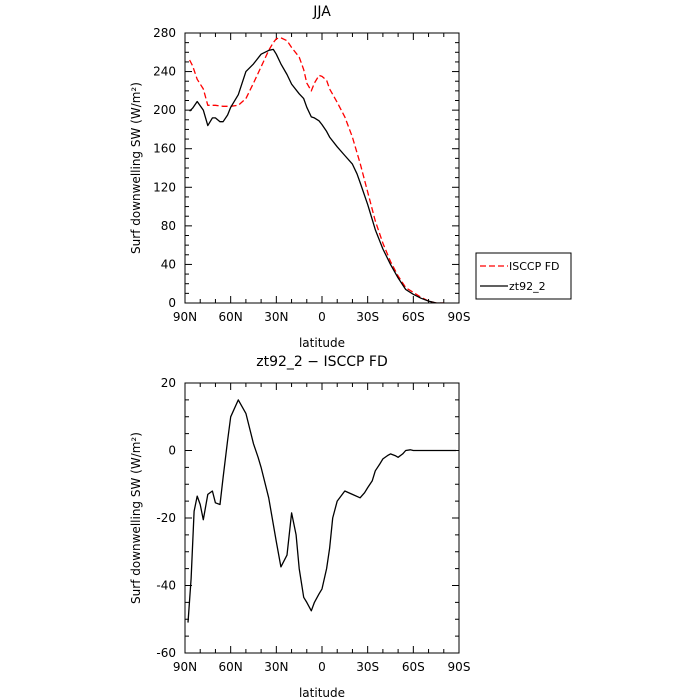 Image resolution: width=700 pixels, height=700 pixels. What do you see at coordinates (168, 264) in the screenshot?
I see `top-y-tick-label: 40` at bounding box center [168, 264].